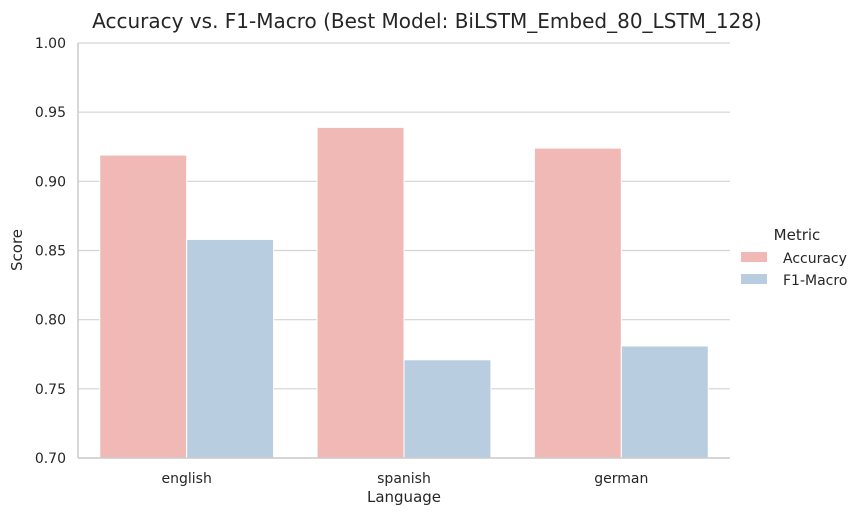 The height and width of the screenshot is (517, 866). What do you see at coordinates (447, 409) in the screenshot?
I see `bar-spanish-f1-macro` at bounding box center [447, 409].